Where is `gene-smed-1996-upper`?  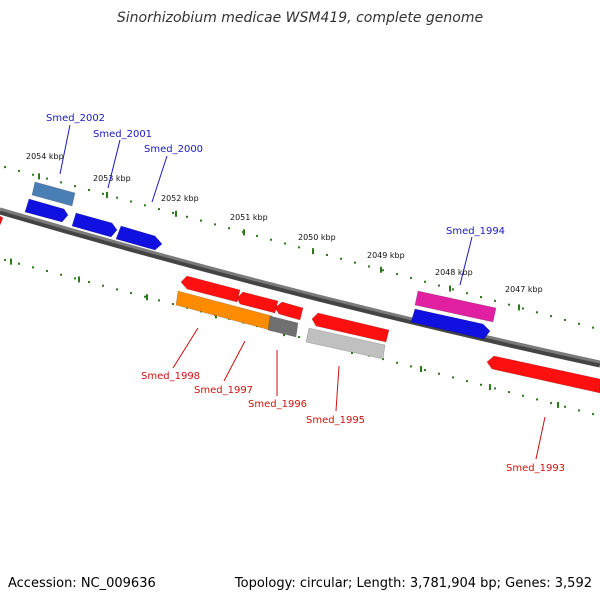 gene-smed-1996-upper is located at coordinates (257, 302).